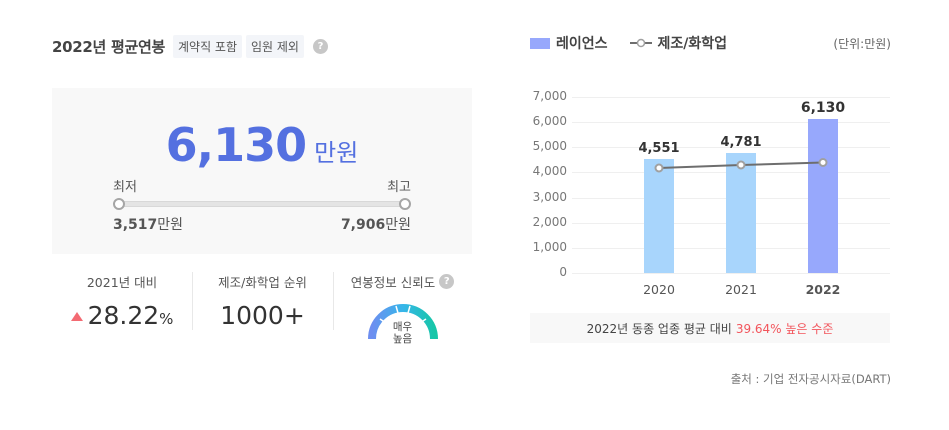  What do you see at coordinates (741, 165) in the screenshot?
I see `industry-line-series` at bounding box center [741, 165].